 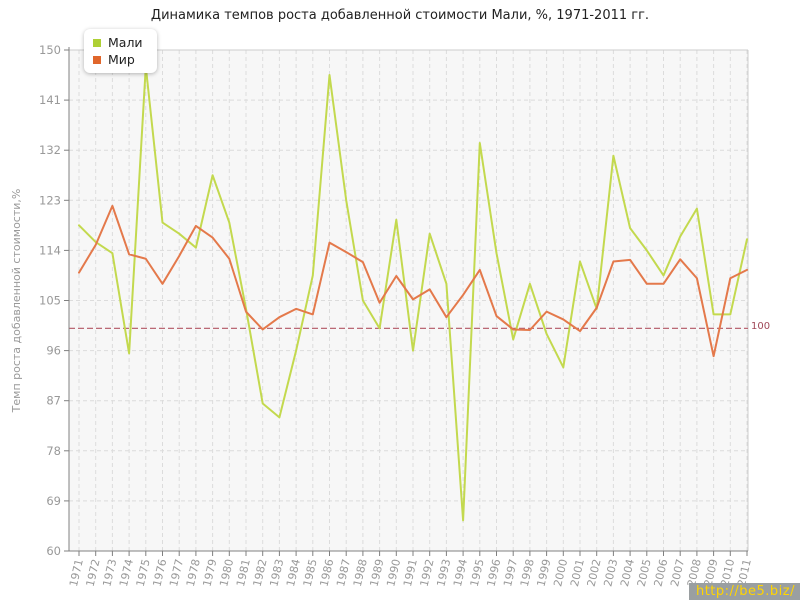 I want to click on x-tick-label: 1975, so click(x=143, y=573).